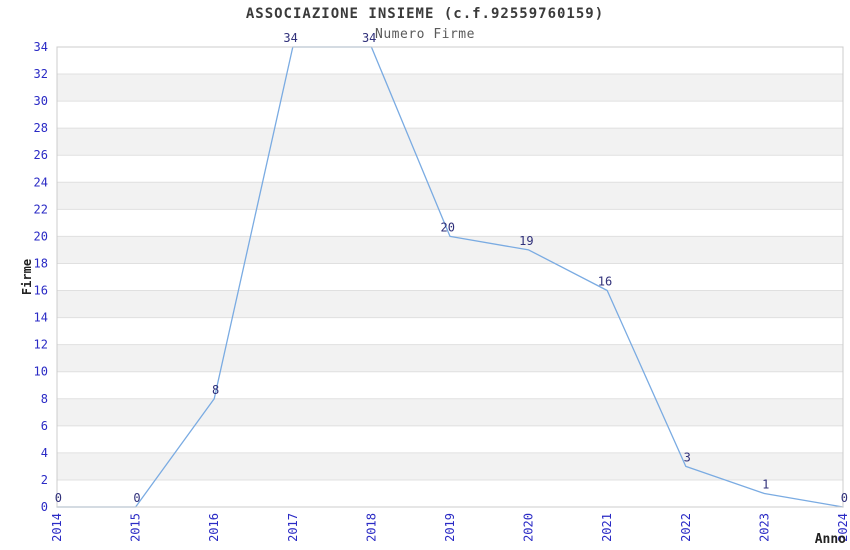  What do you see at coordinates (41, 318) in the screenshot?
I see `y-tick-label: 14` at bounding box center [41, 318].